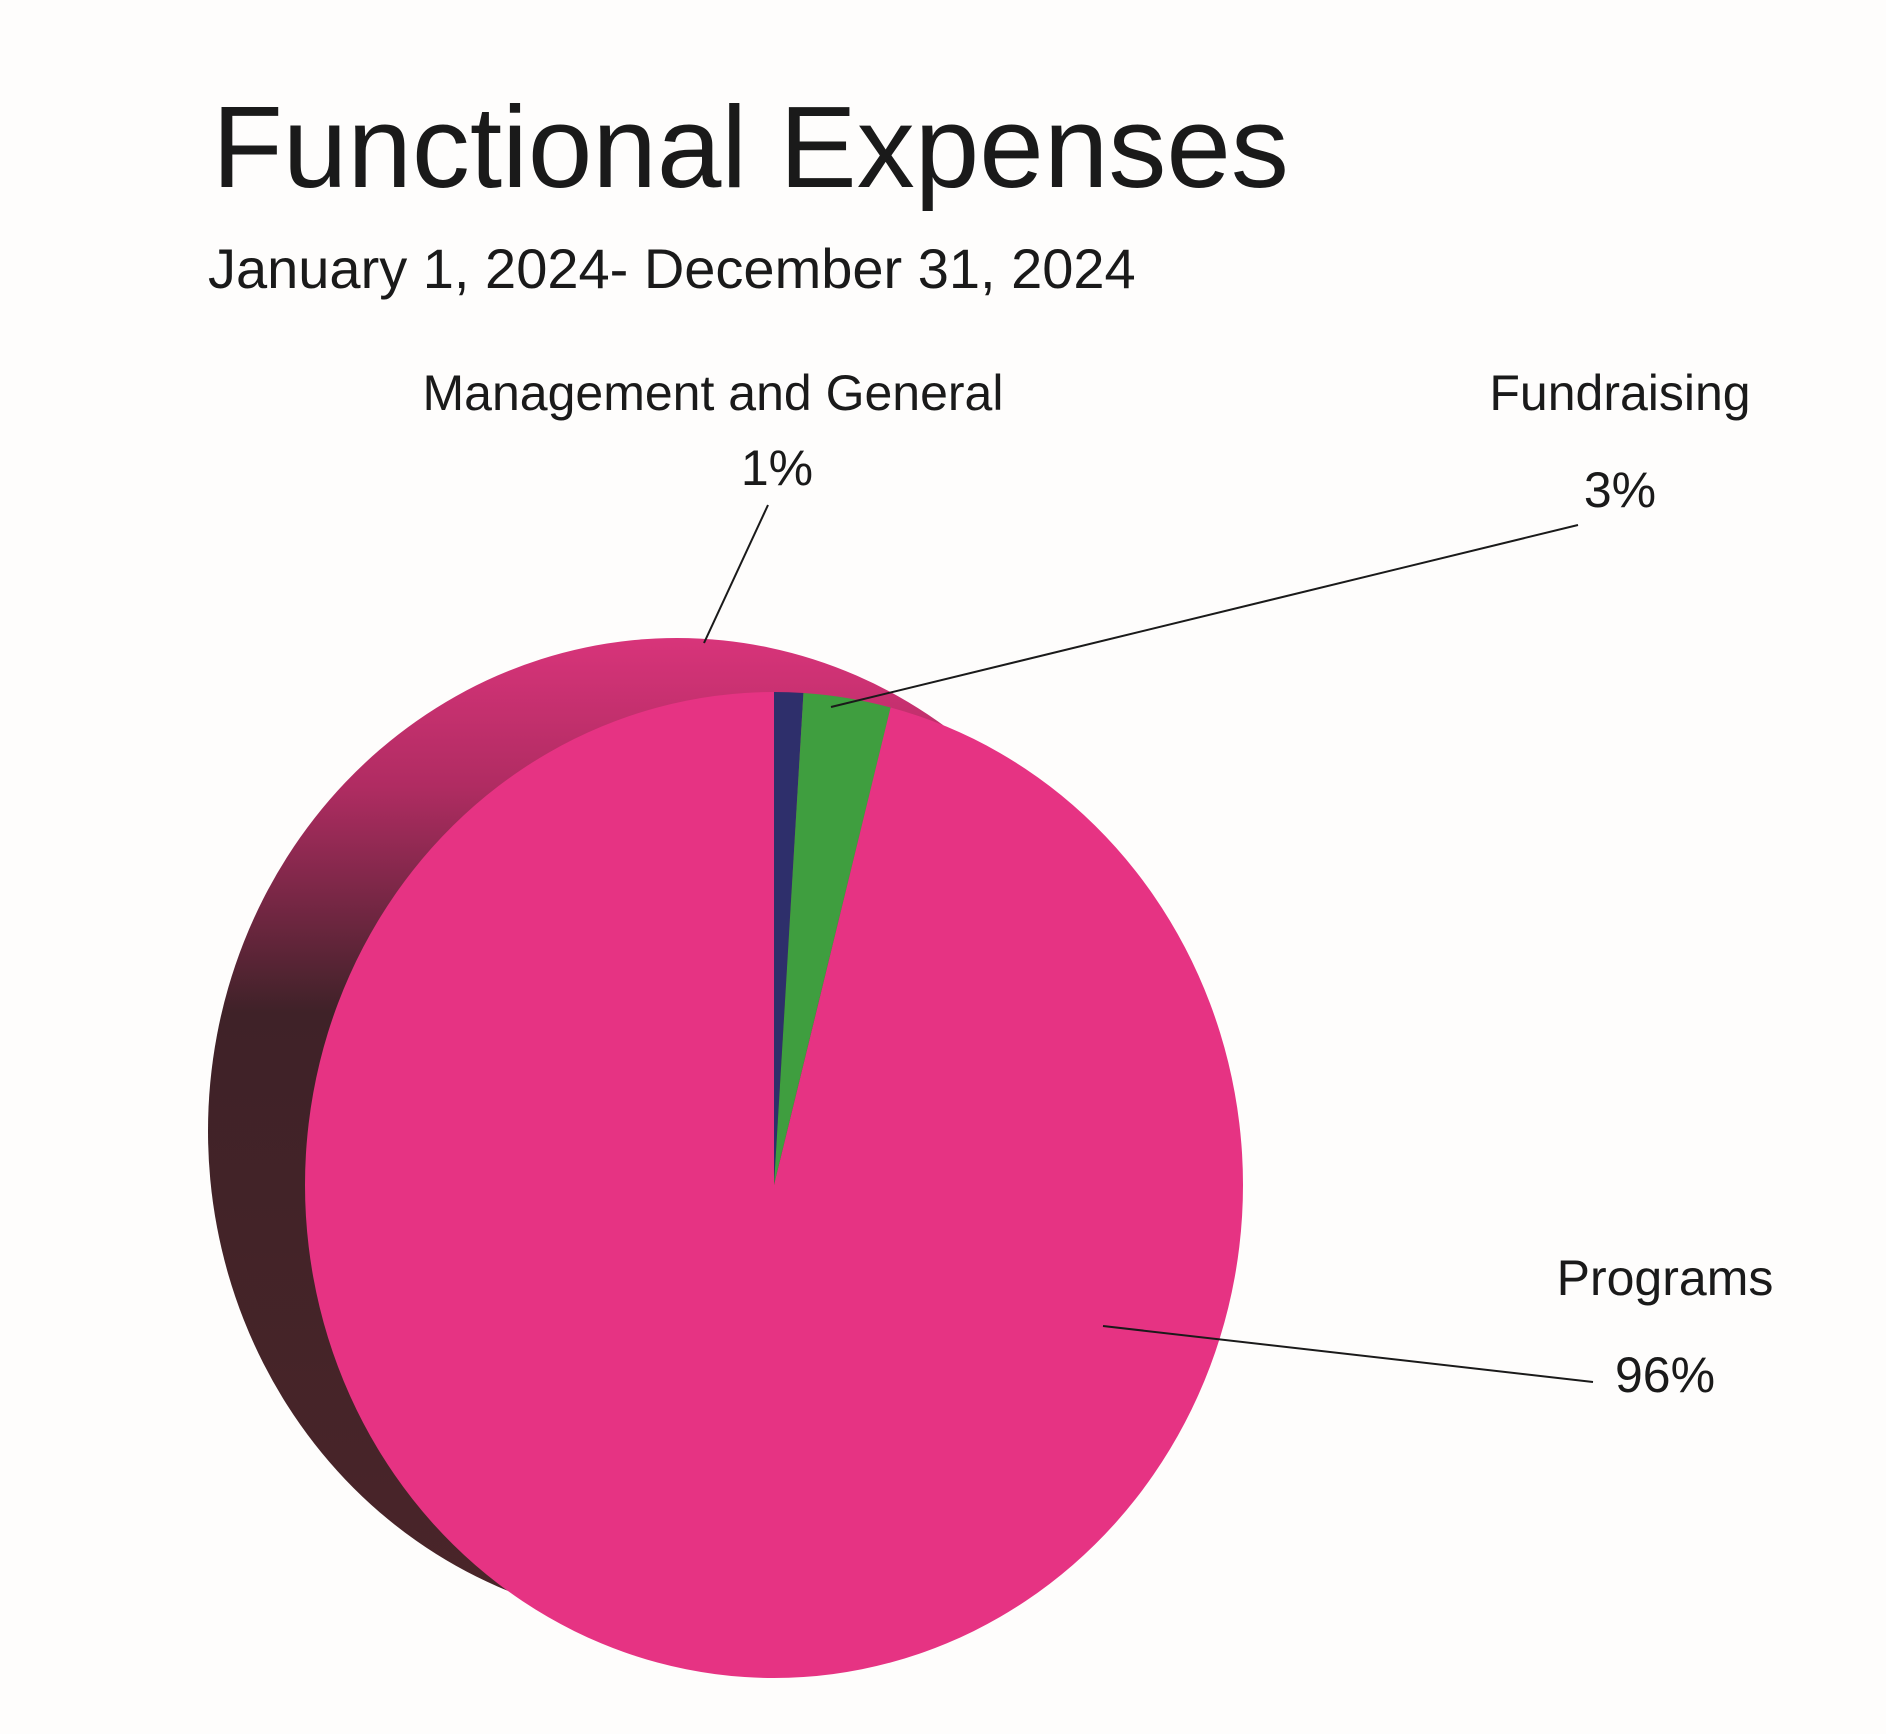 The width and height of the screenshot is (1886, 1734). I want to click on chart-subtitle: January 1, 2024- December 31, 2024, so click(672, 268).